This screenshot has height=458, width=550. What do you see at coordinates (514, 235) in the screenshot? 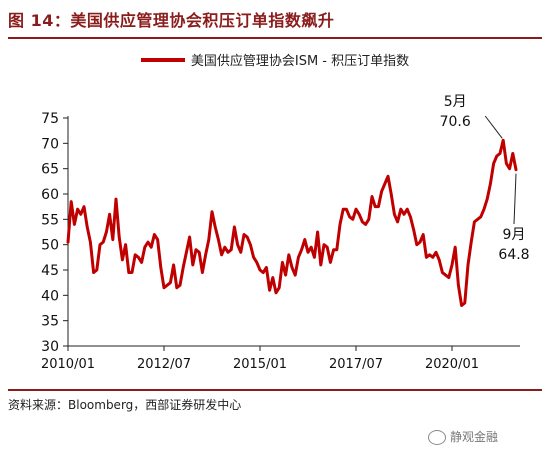
I see `annotation-month-label: 9月` at bounding box center [514, 235].